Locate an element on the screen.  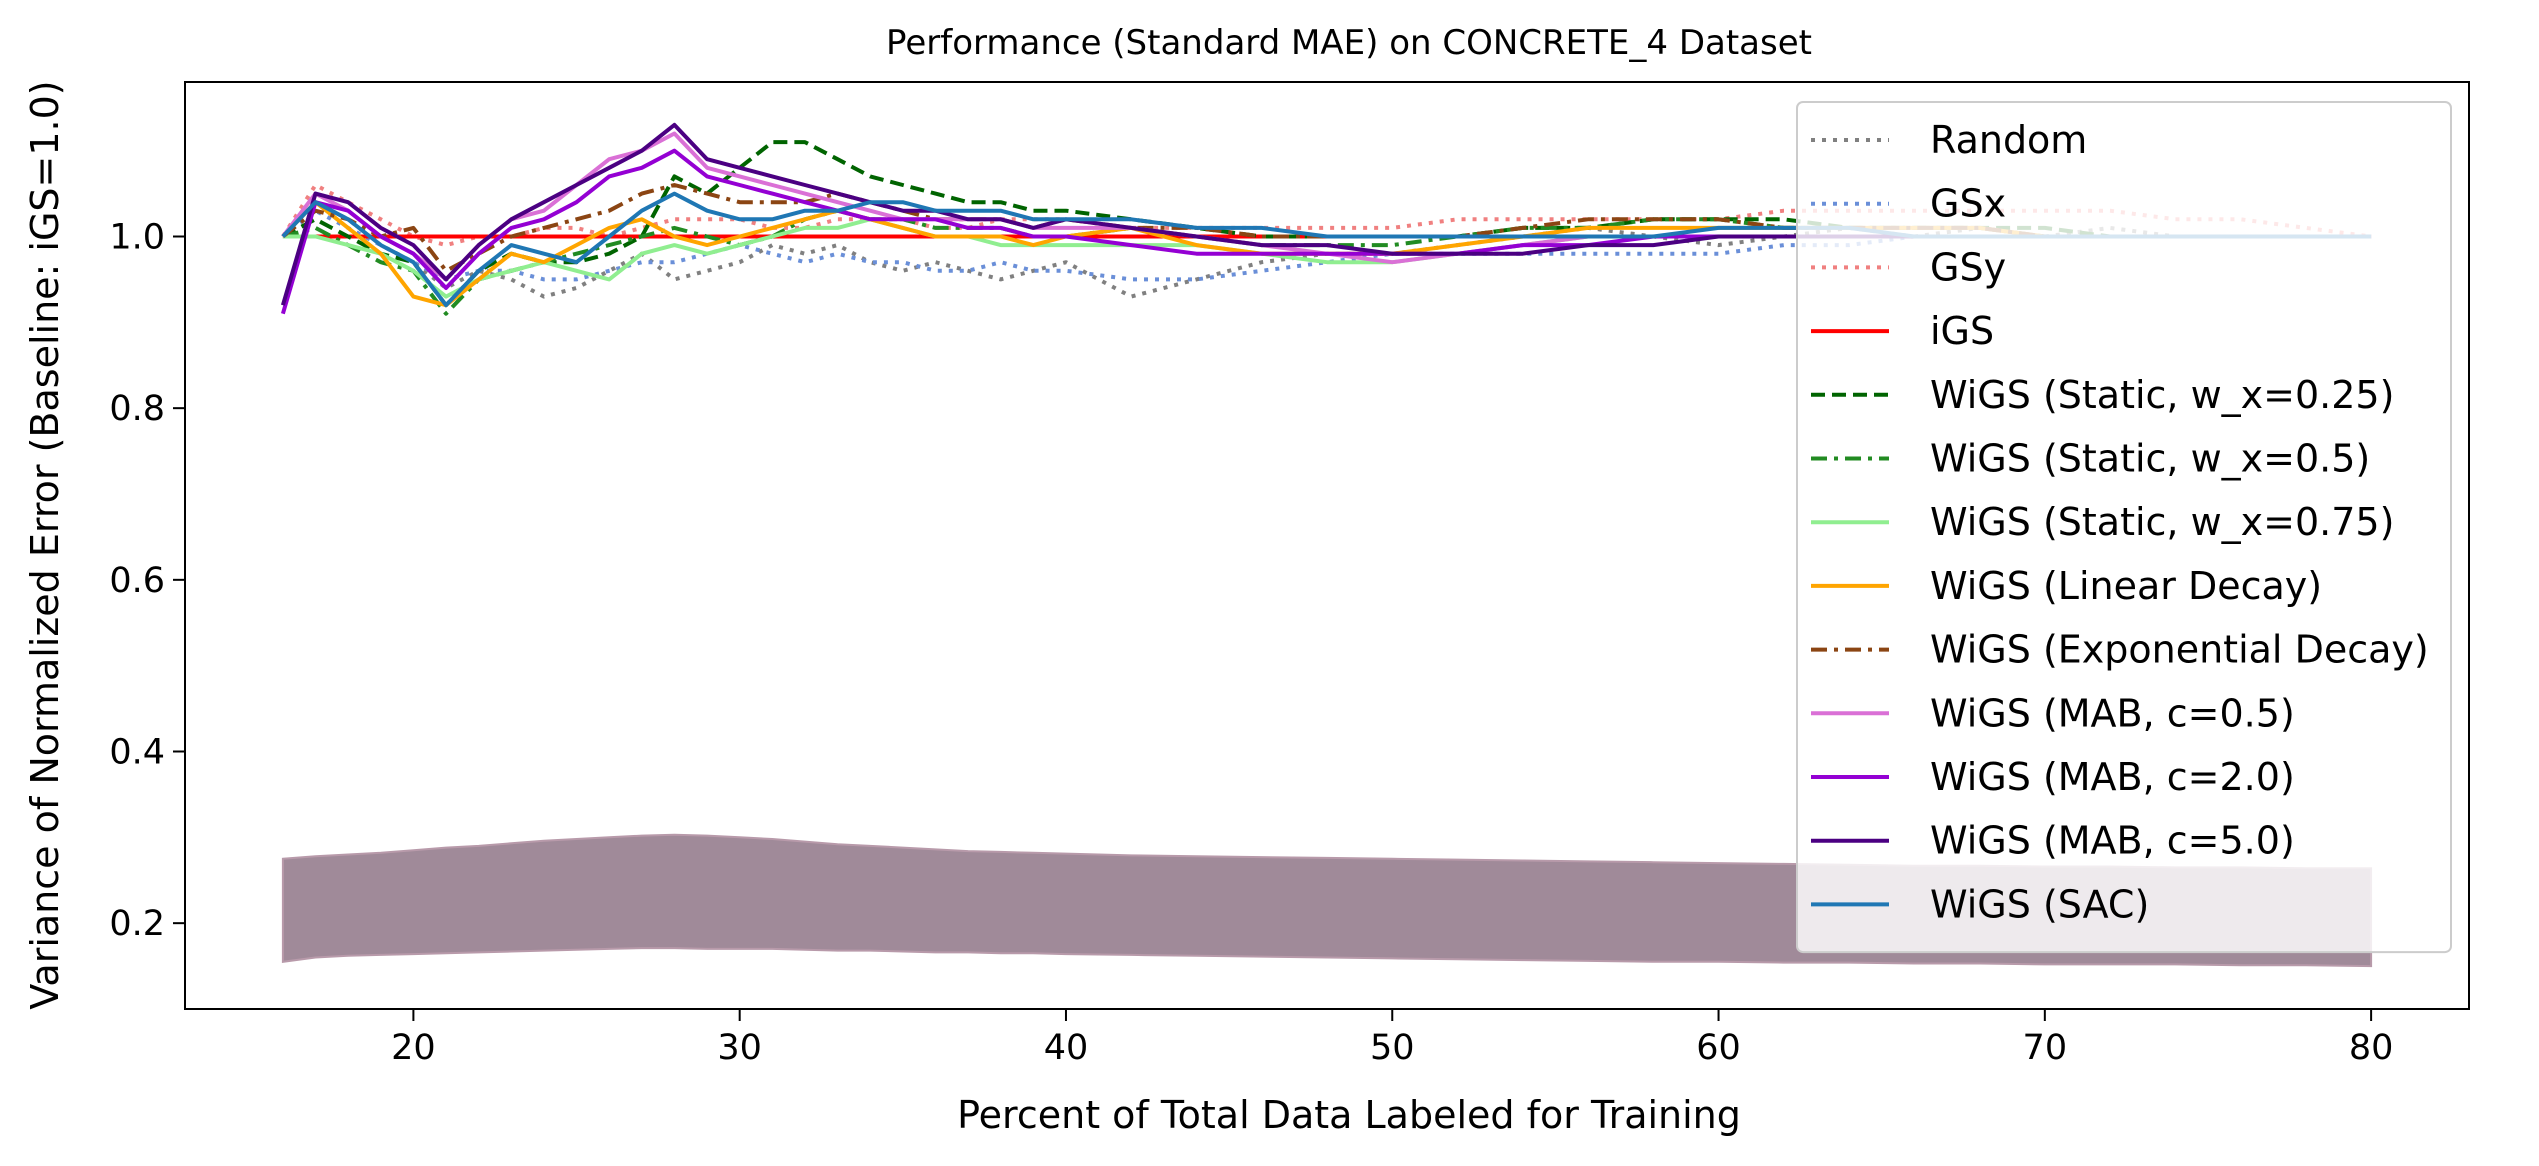
legend-label-2: GSy is located at coordinates (1968, 267).